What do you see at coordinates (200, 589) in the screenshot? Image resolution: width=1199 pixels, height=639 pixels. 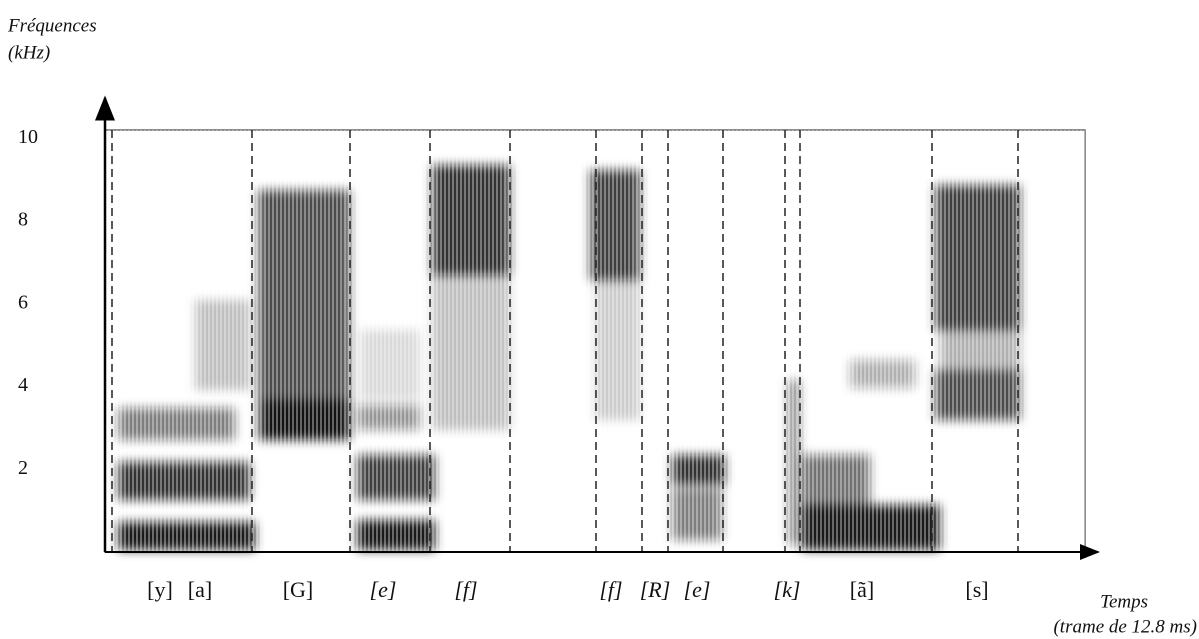 I see `phoneme-label: [a]` at bounding box center [200, 589].